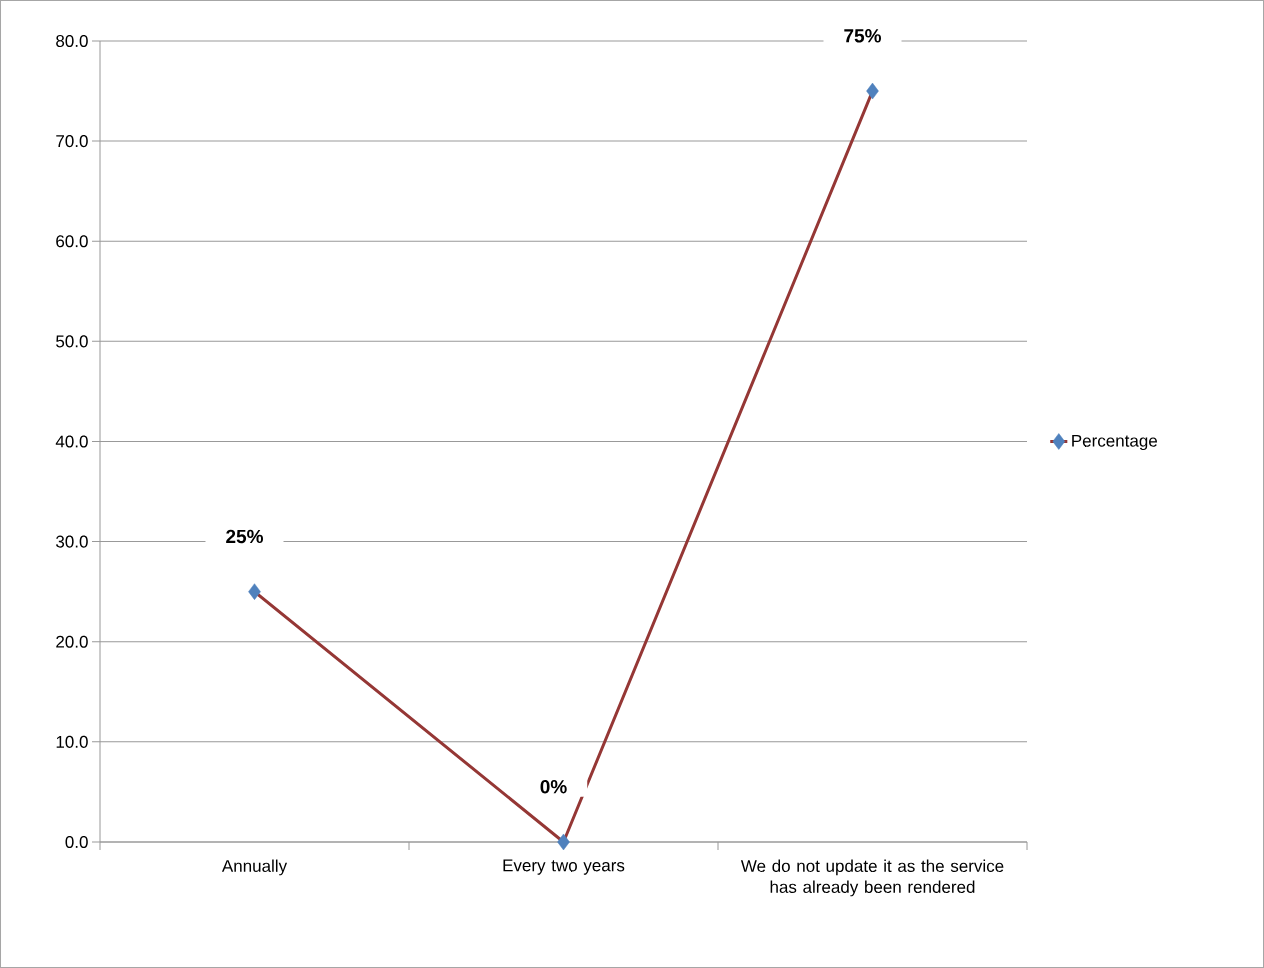  Describe the element at coordinates (72, 41) in the screenshot. I see `y-tick-label: 80.0` at that location.